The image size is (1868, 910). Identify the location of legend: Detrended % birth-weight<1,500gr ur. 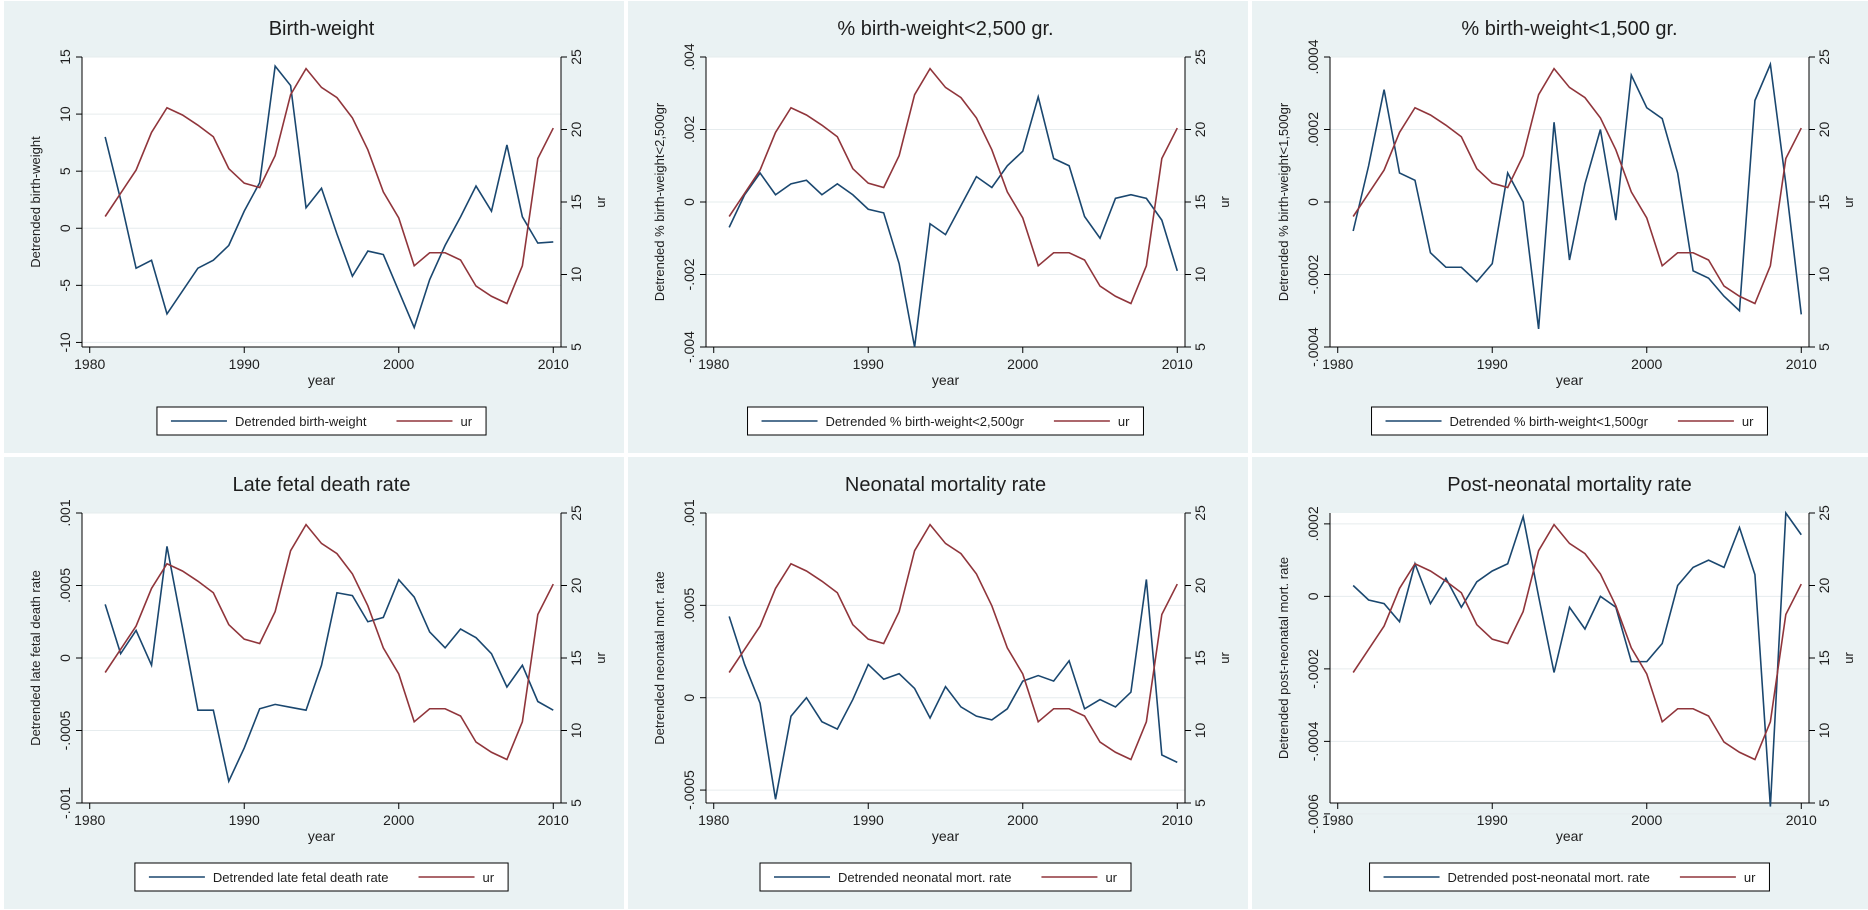
(1569, 421).